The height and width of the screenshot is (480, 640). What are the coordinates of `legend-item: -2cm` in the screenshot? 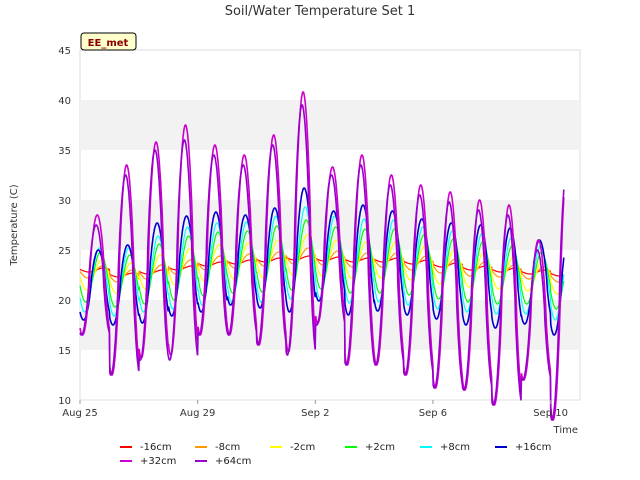 It's located at (307, 447).